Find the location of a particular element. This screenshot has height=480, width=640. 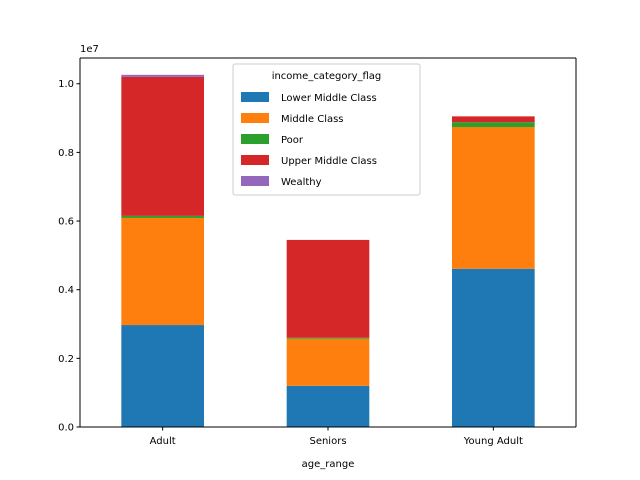

legend-label: Lower Middle Class is located at coordinates (329, 98).